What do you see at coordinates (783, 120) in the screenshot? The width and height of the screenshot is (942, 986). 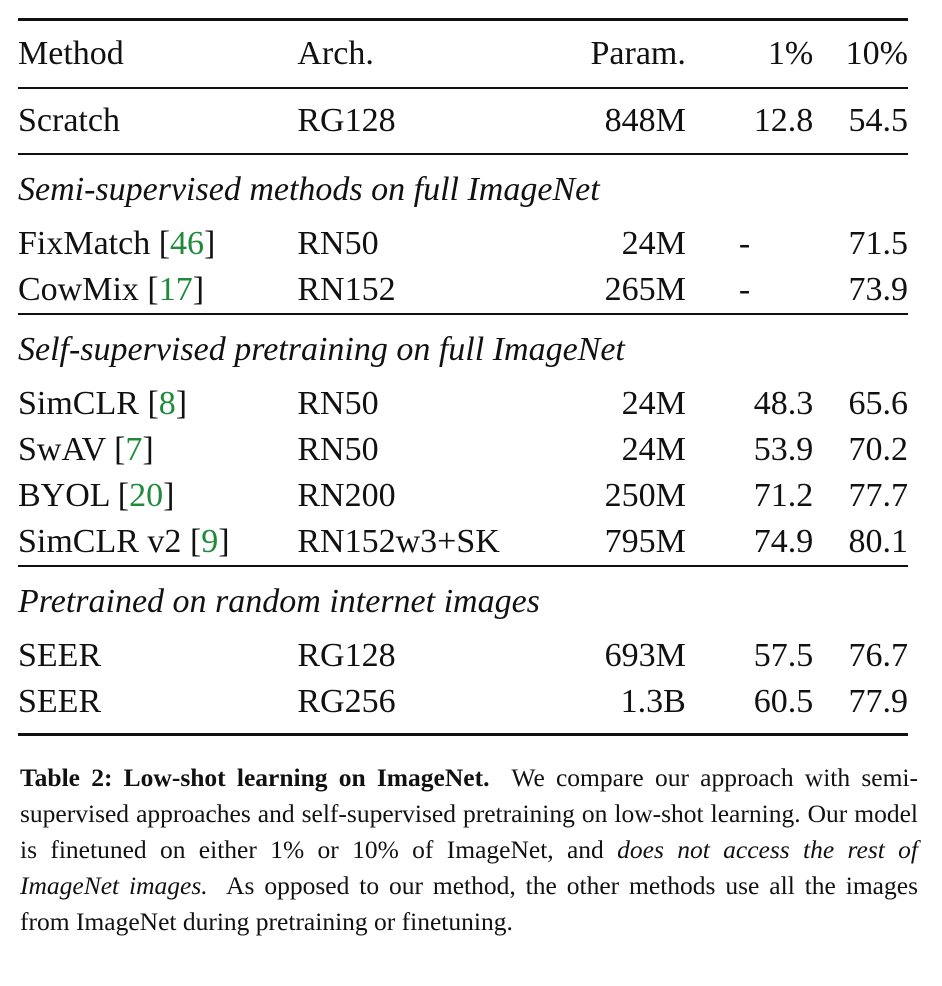 I see `cell-1pct: 12.8` at bounding box center [783, 120].